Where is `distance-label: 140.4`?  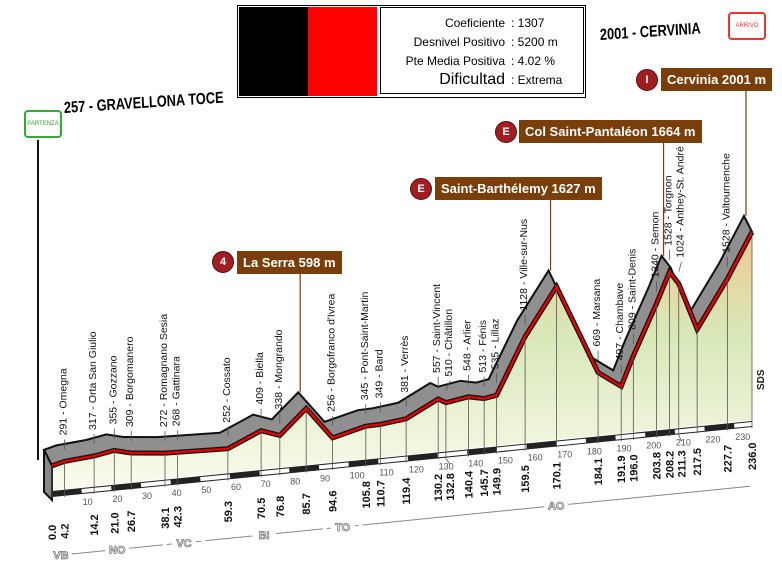
distance-label: 140.4 is located at coordinates (469, 484).